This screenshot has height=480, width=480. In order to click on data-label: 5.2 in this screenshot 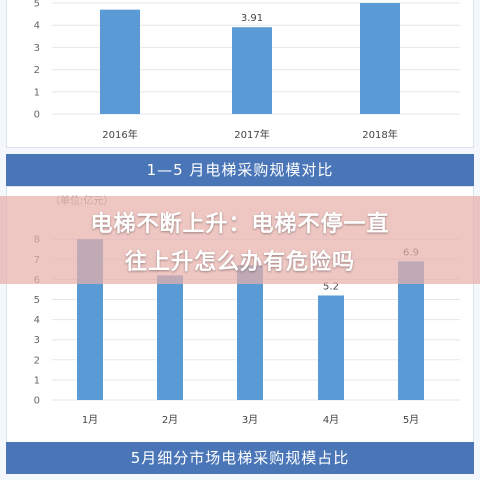, I will do `click(331, 286)`.